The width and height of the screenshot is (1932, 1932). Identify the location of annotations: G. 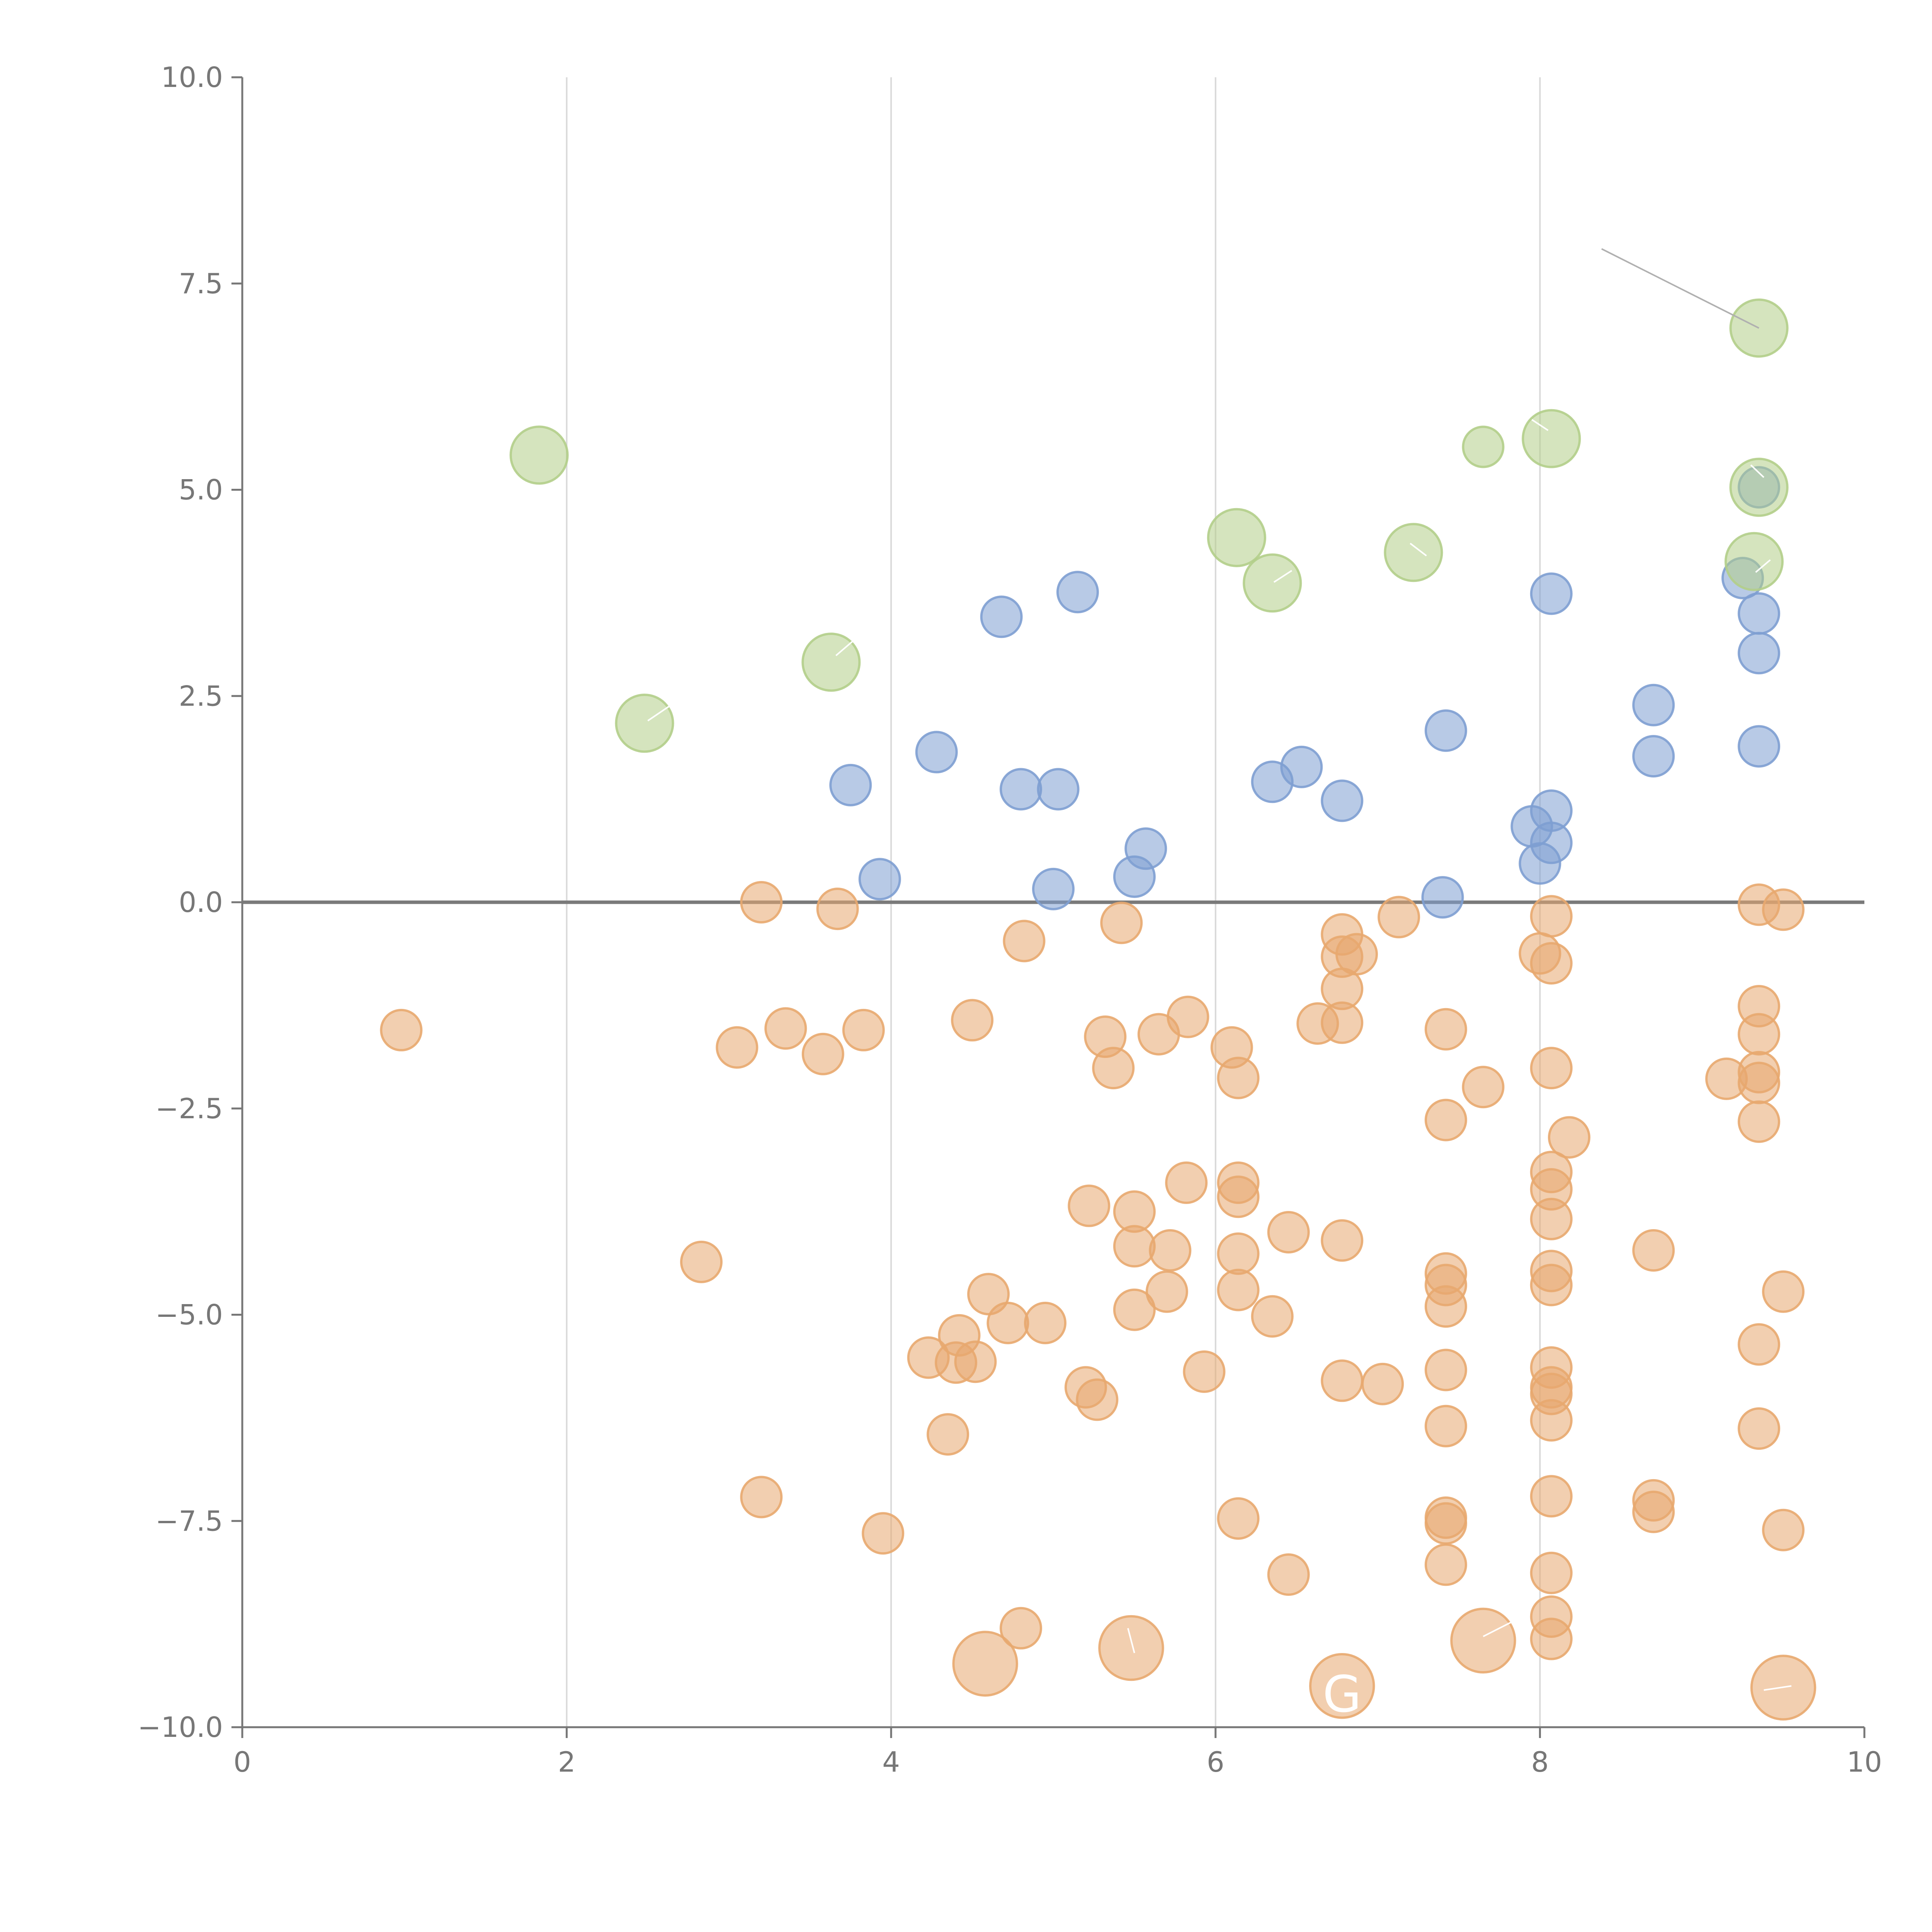
(1342, 1695).